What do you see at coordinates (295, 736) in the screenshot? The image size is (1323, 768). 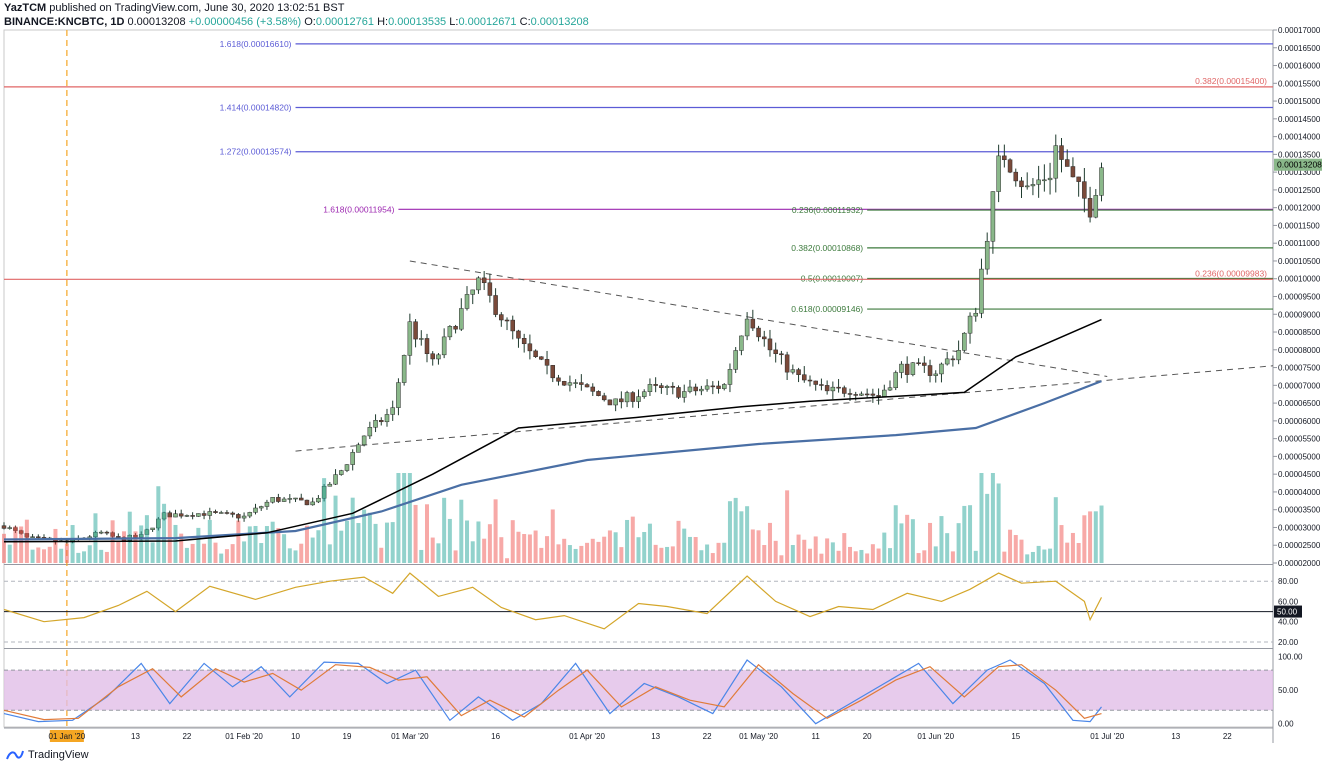 I see `time-axis-tick: 10` at bounding box center [295, 736].